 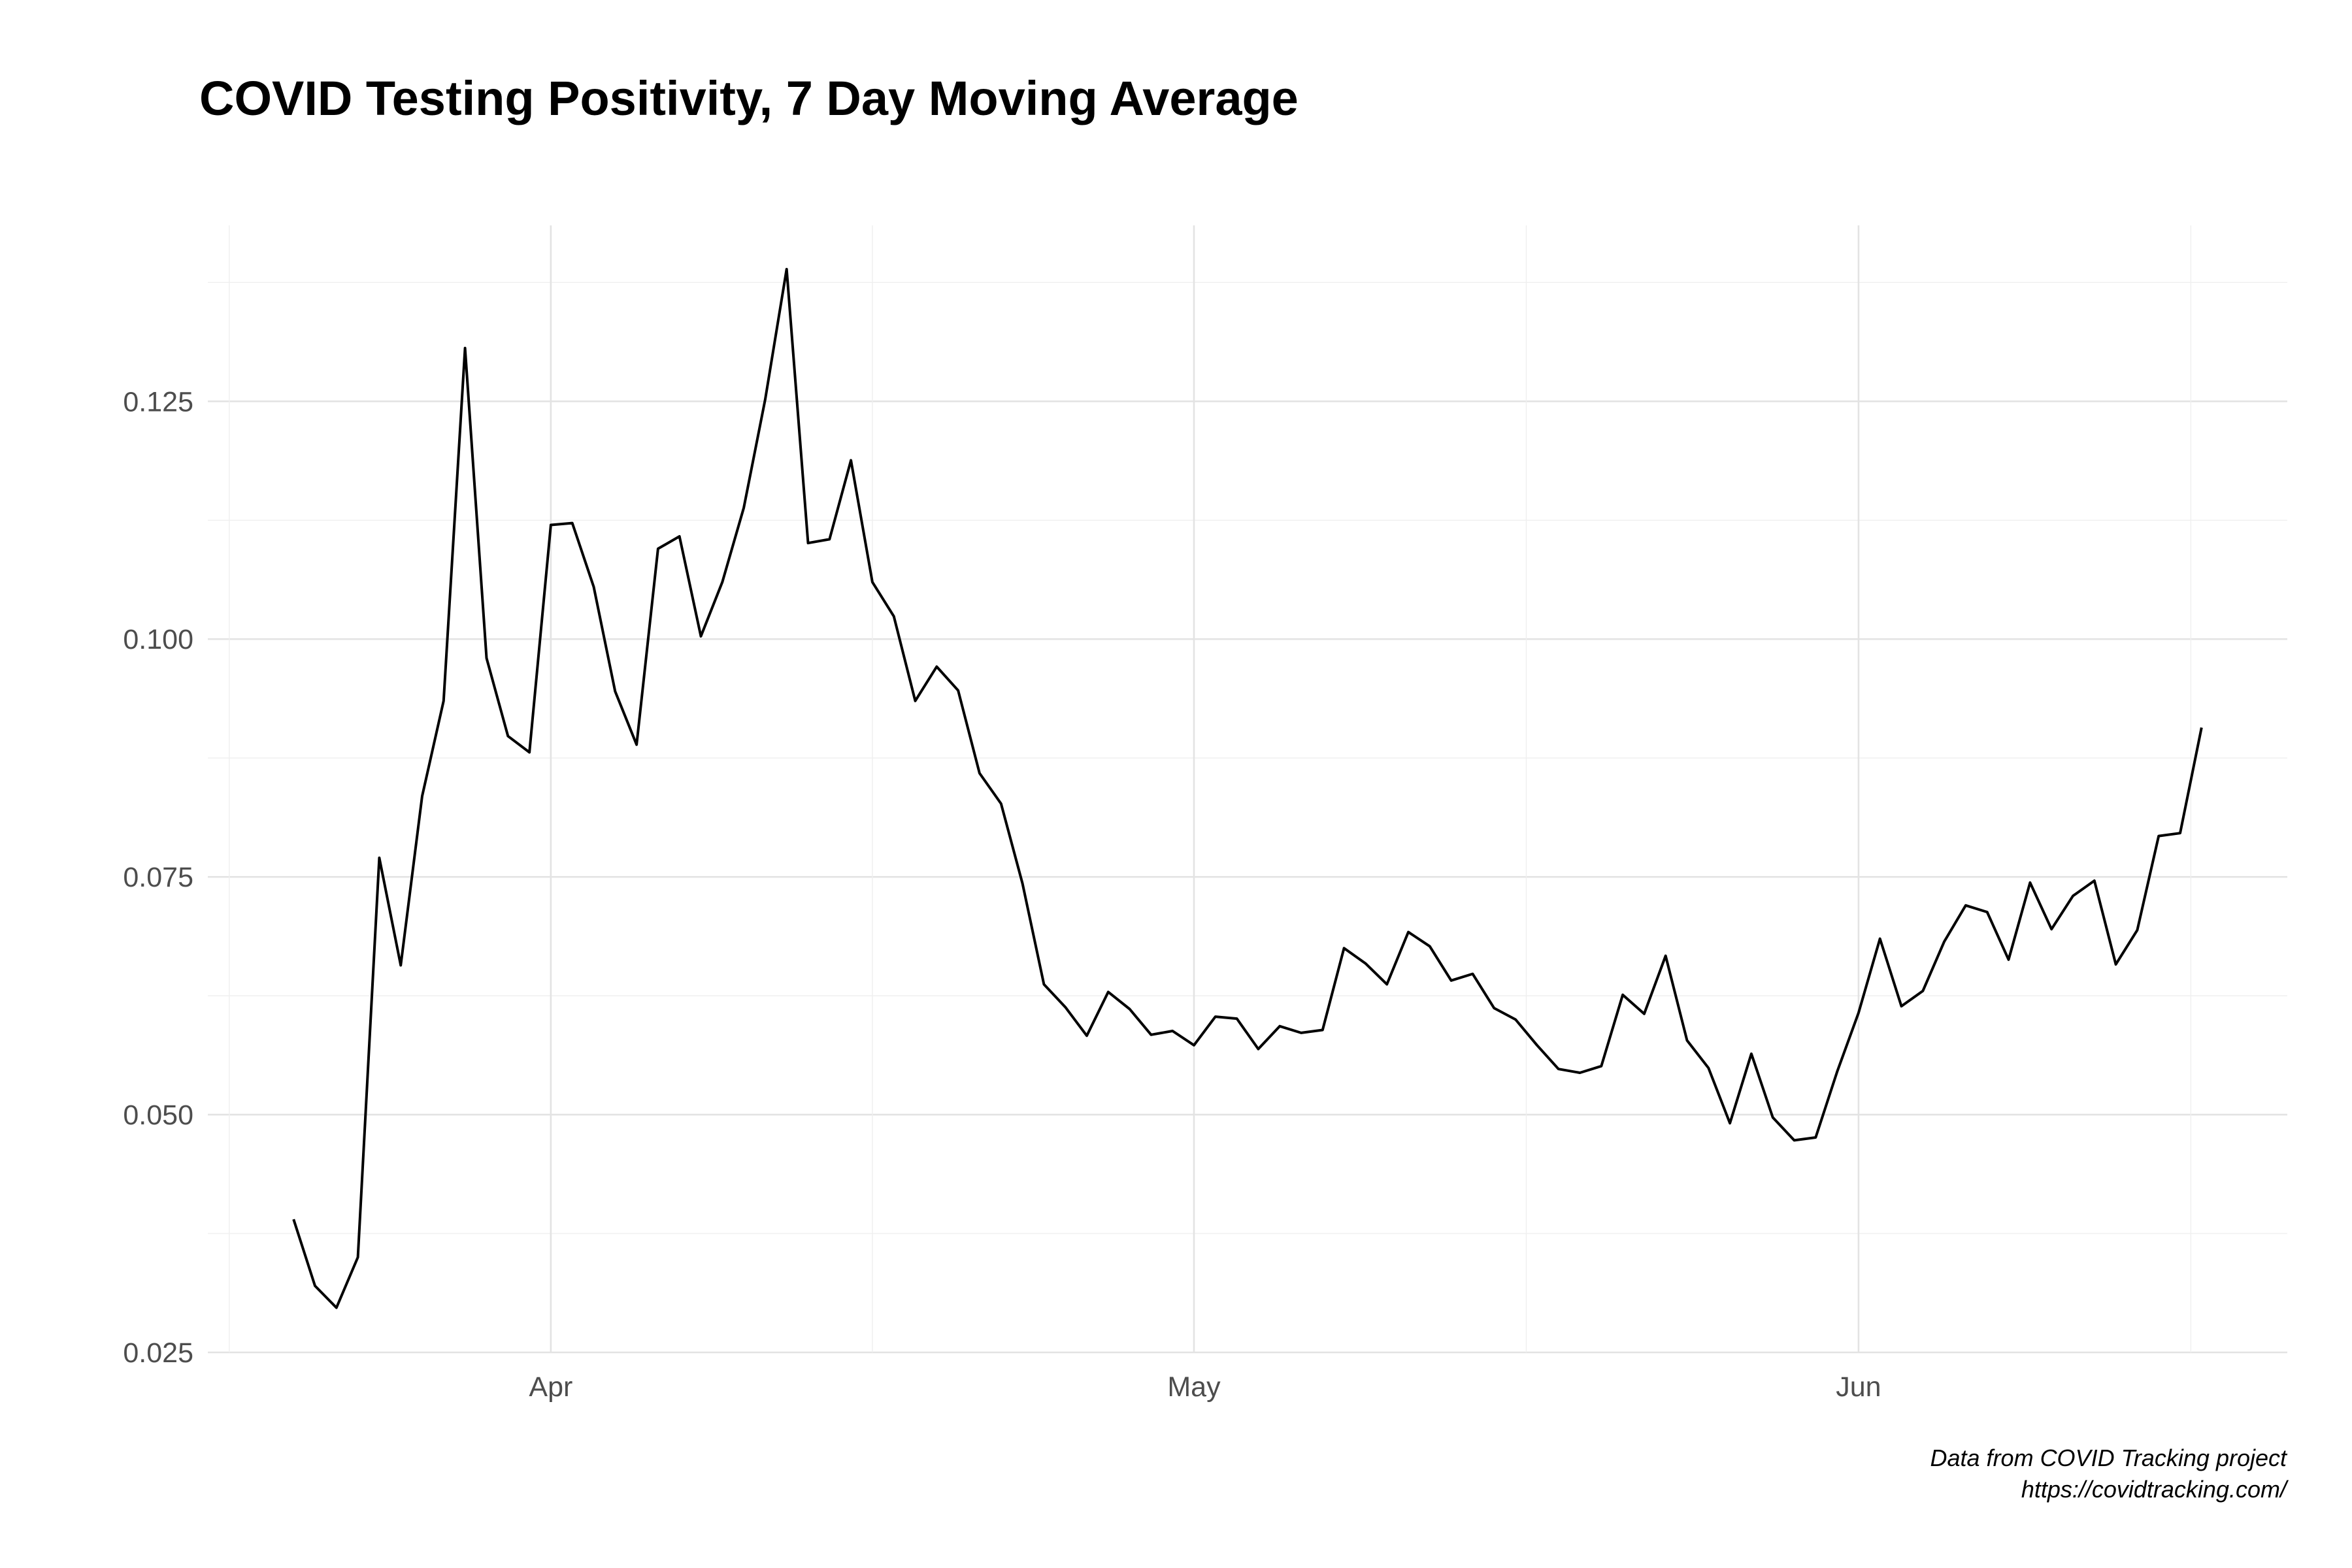 I want to click on y-tick-label: 0.075, so click(x=158, y=877).